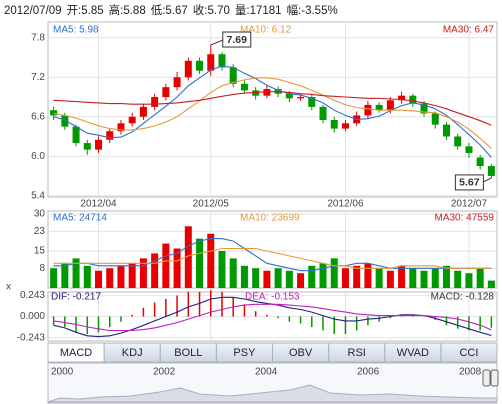  I want to click on header-field: 收:5.70, so click(211, 10).